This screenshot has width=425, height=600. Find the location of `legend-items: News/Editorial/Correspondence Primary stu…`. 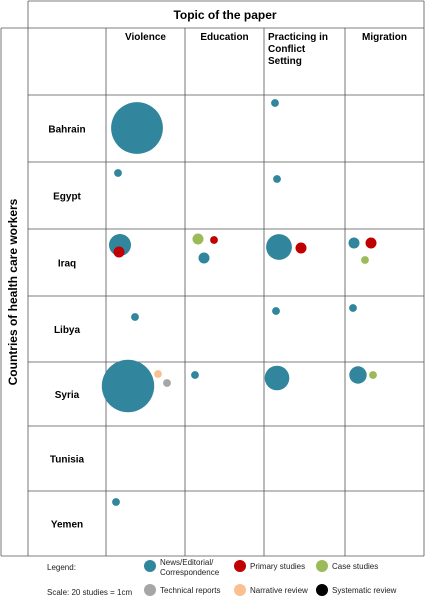

legend-items: News/Editorial/Correspondence Primary stu… is located at coordinates (270, 577).